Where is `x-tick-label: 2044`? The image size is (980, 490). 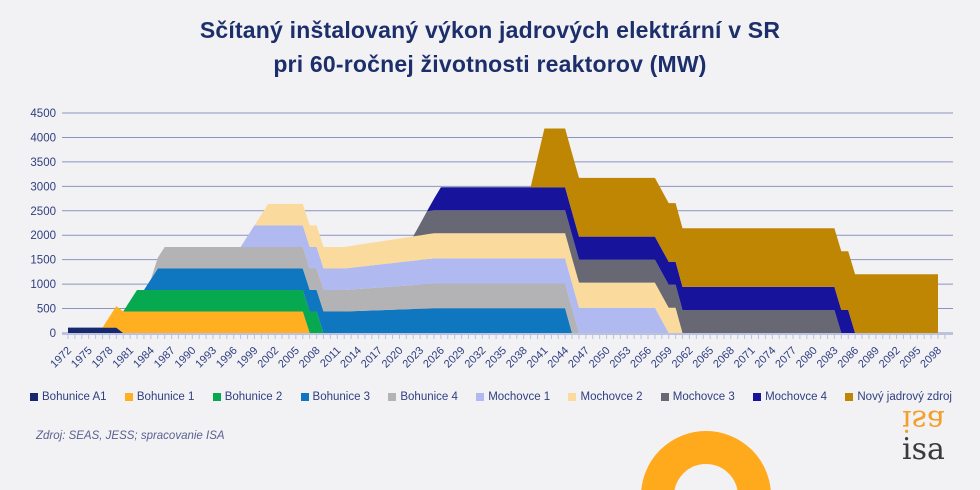 x-tick-label: 2044 is located at coordinates (558, 358).